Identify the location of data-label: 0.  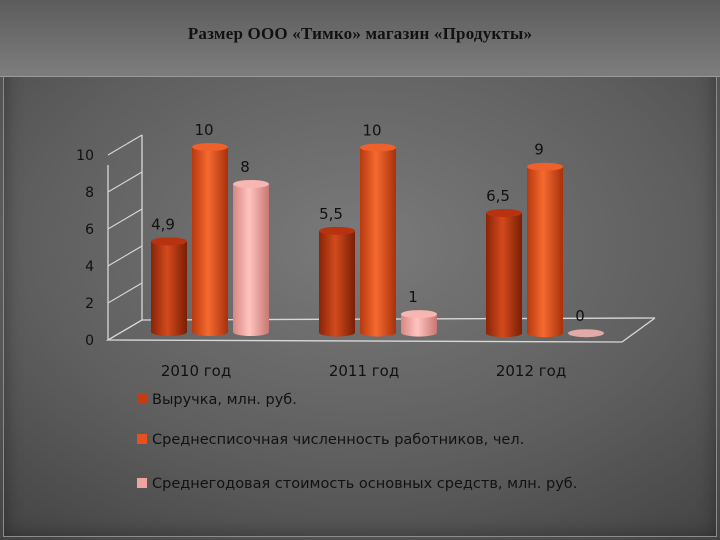
(580, 316).